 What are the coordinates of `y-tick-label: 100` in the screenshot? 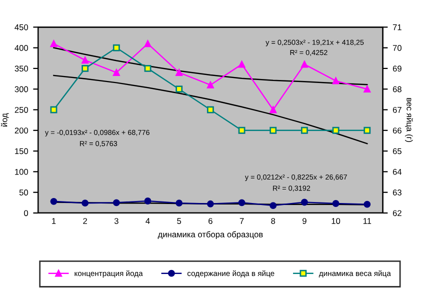 It's located at (21, 171).